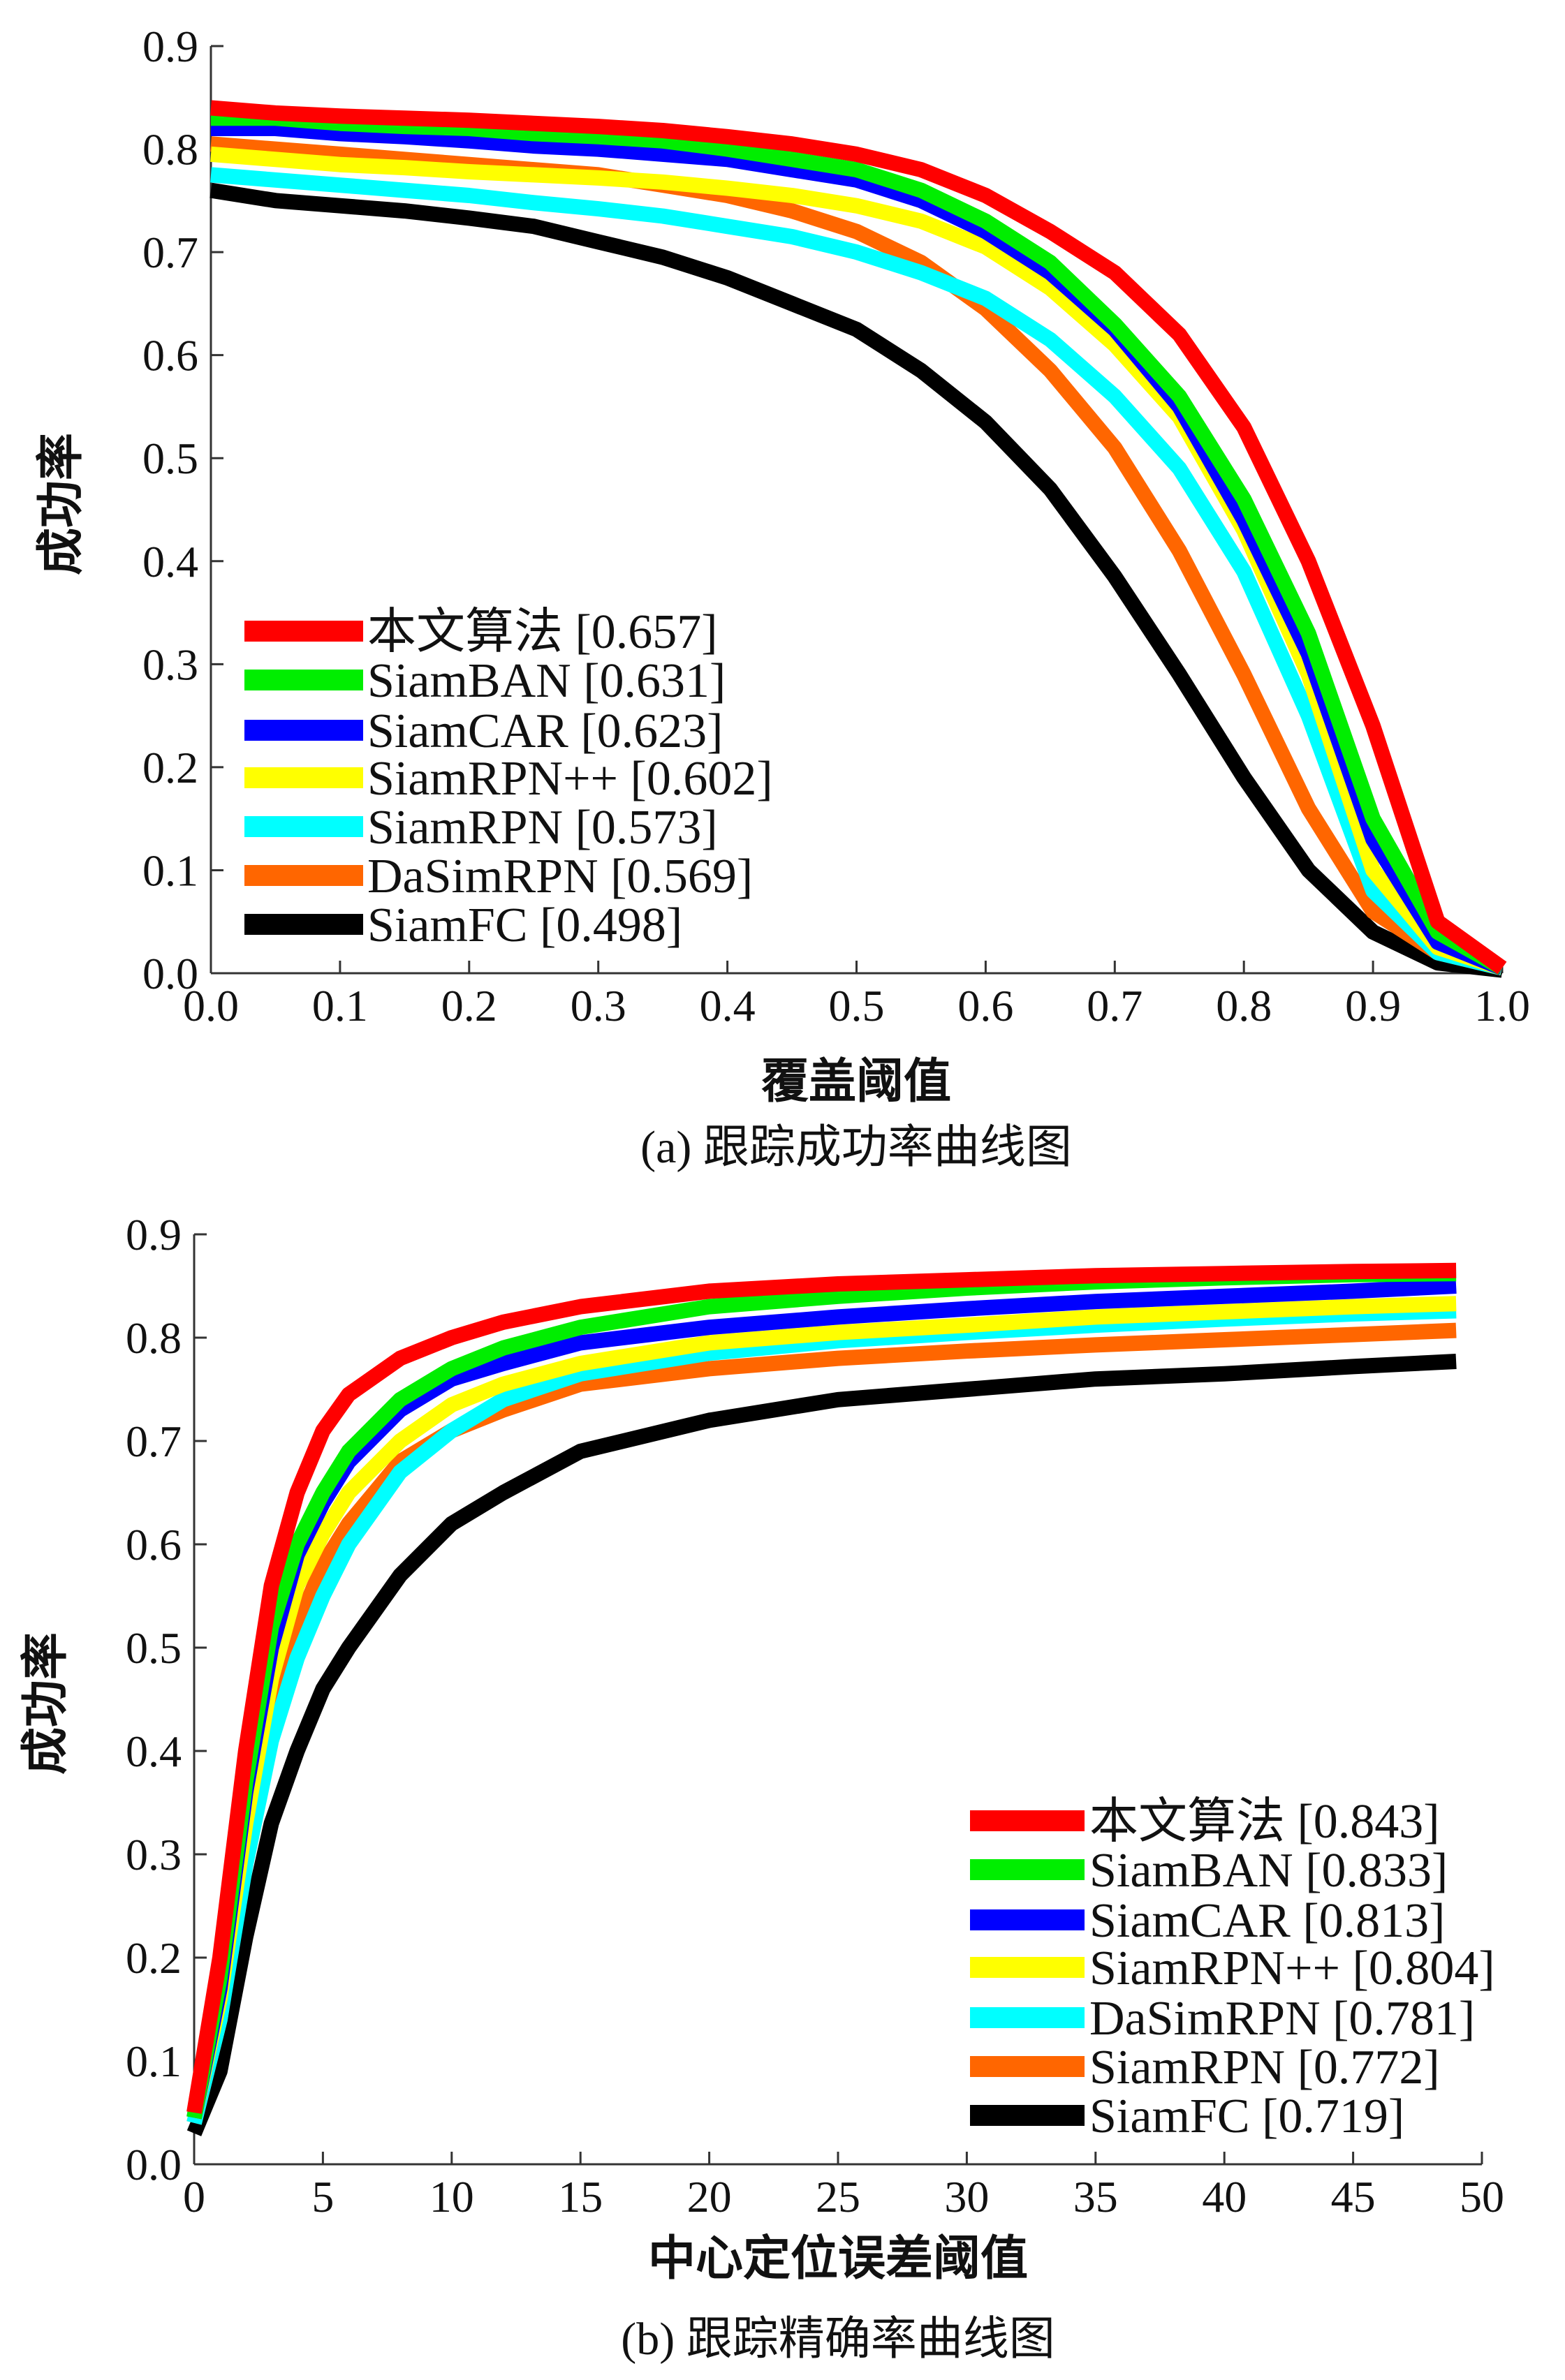 The image size is (1565, 2380). What do you see at coordinates (856, 1081) in the screenshot?
I see `x-axis-label: 覆盖阈值` at bounding box center [856, 1081].